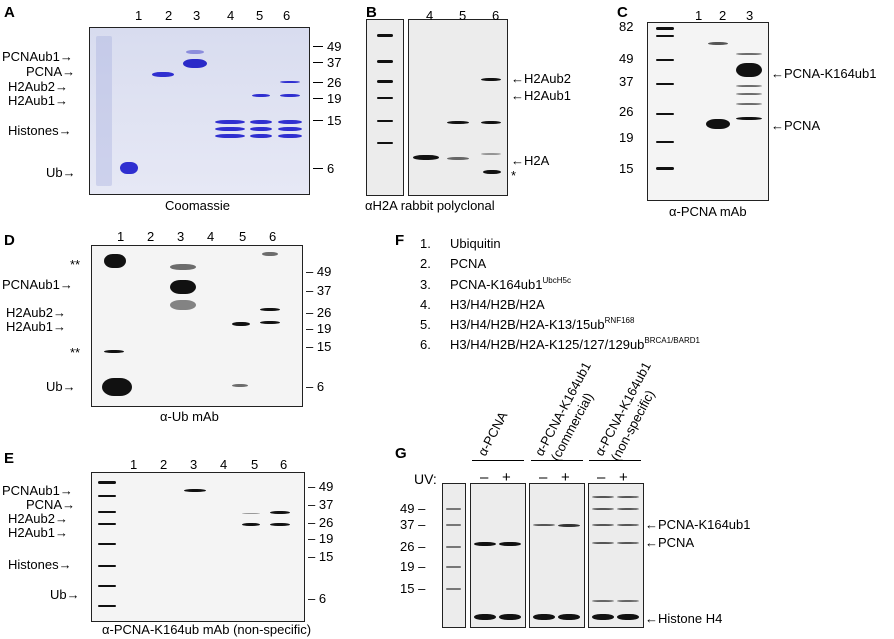  What do you see at coordinates (371, 12) in the screenshot?
I see `panel-b-letter: B` at bounding box center [371, 12].